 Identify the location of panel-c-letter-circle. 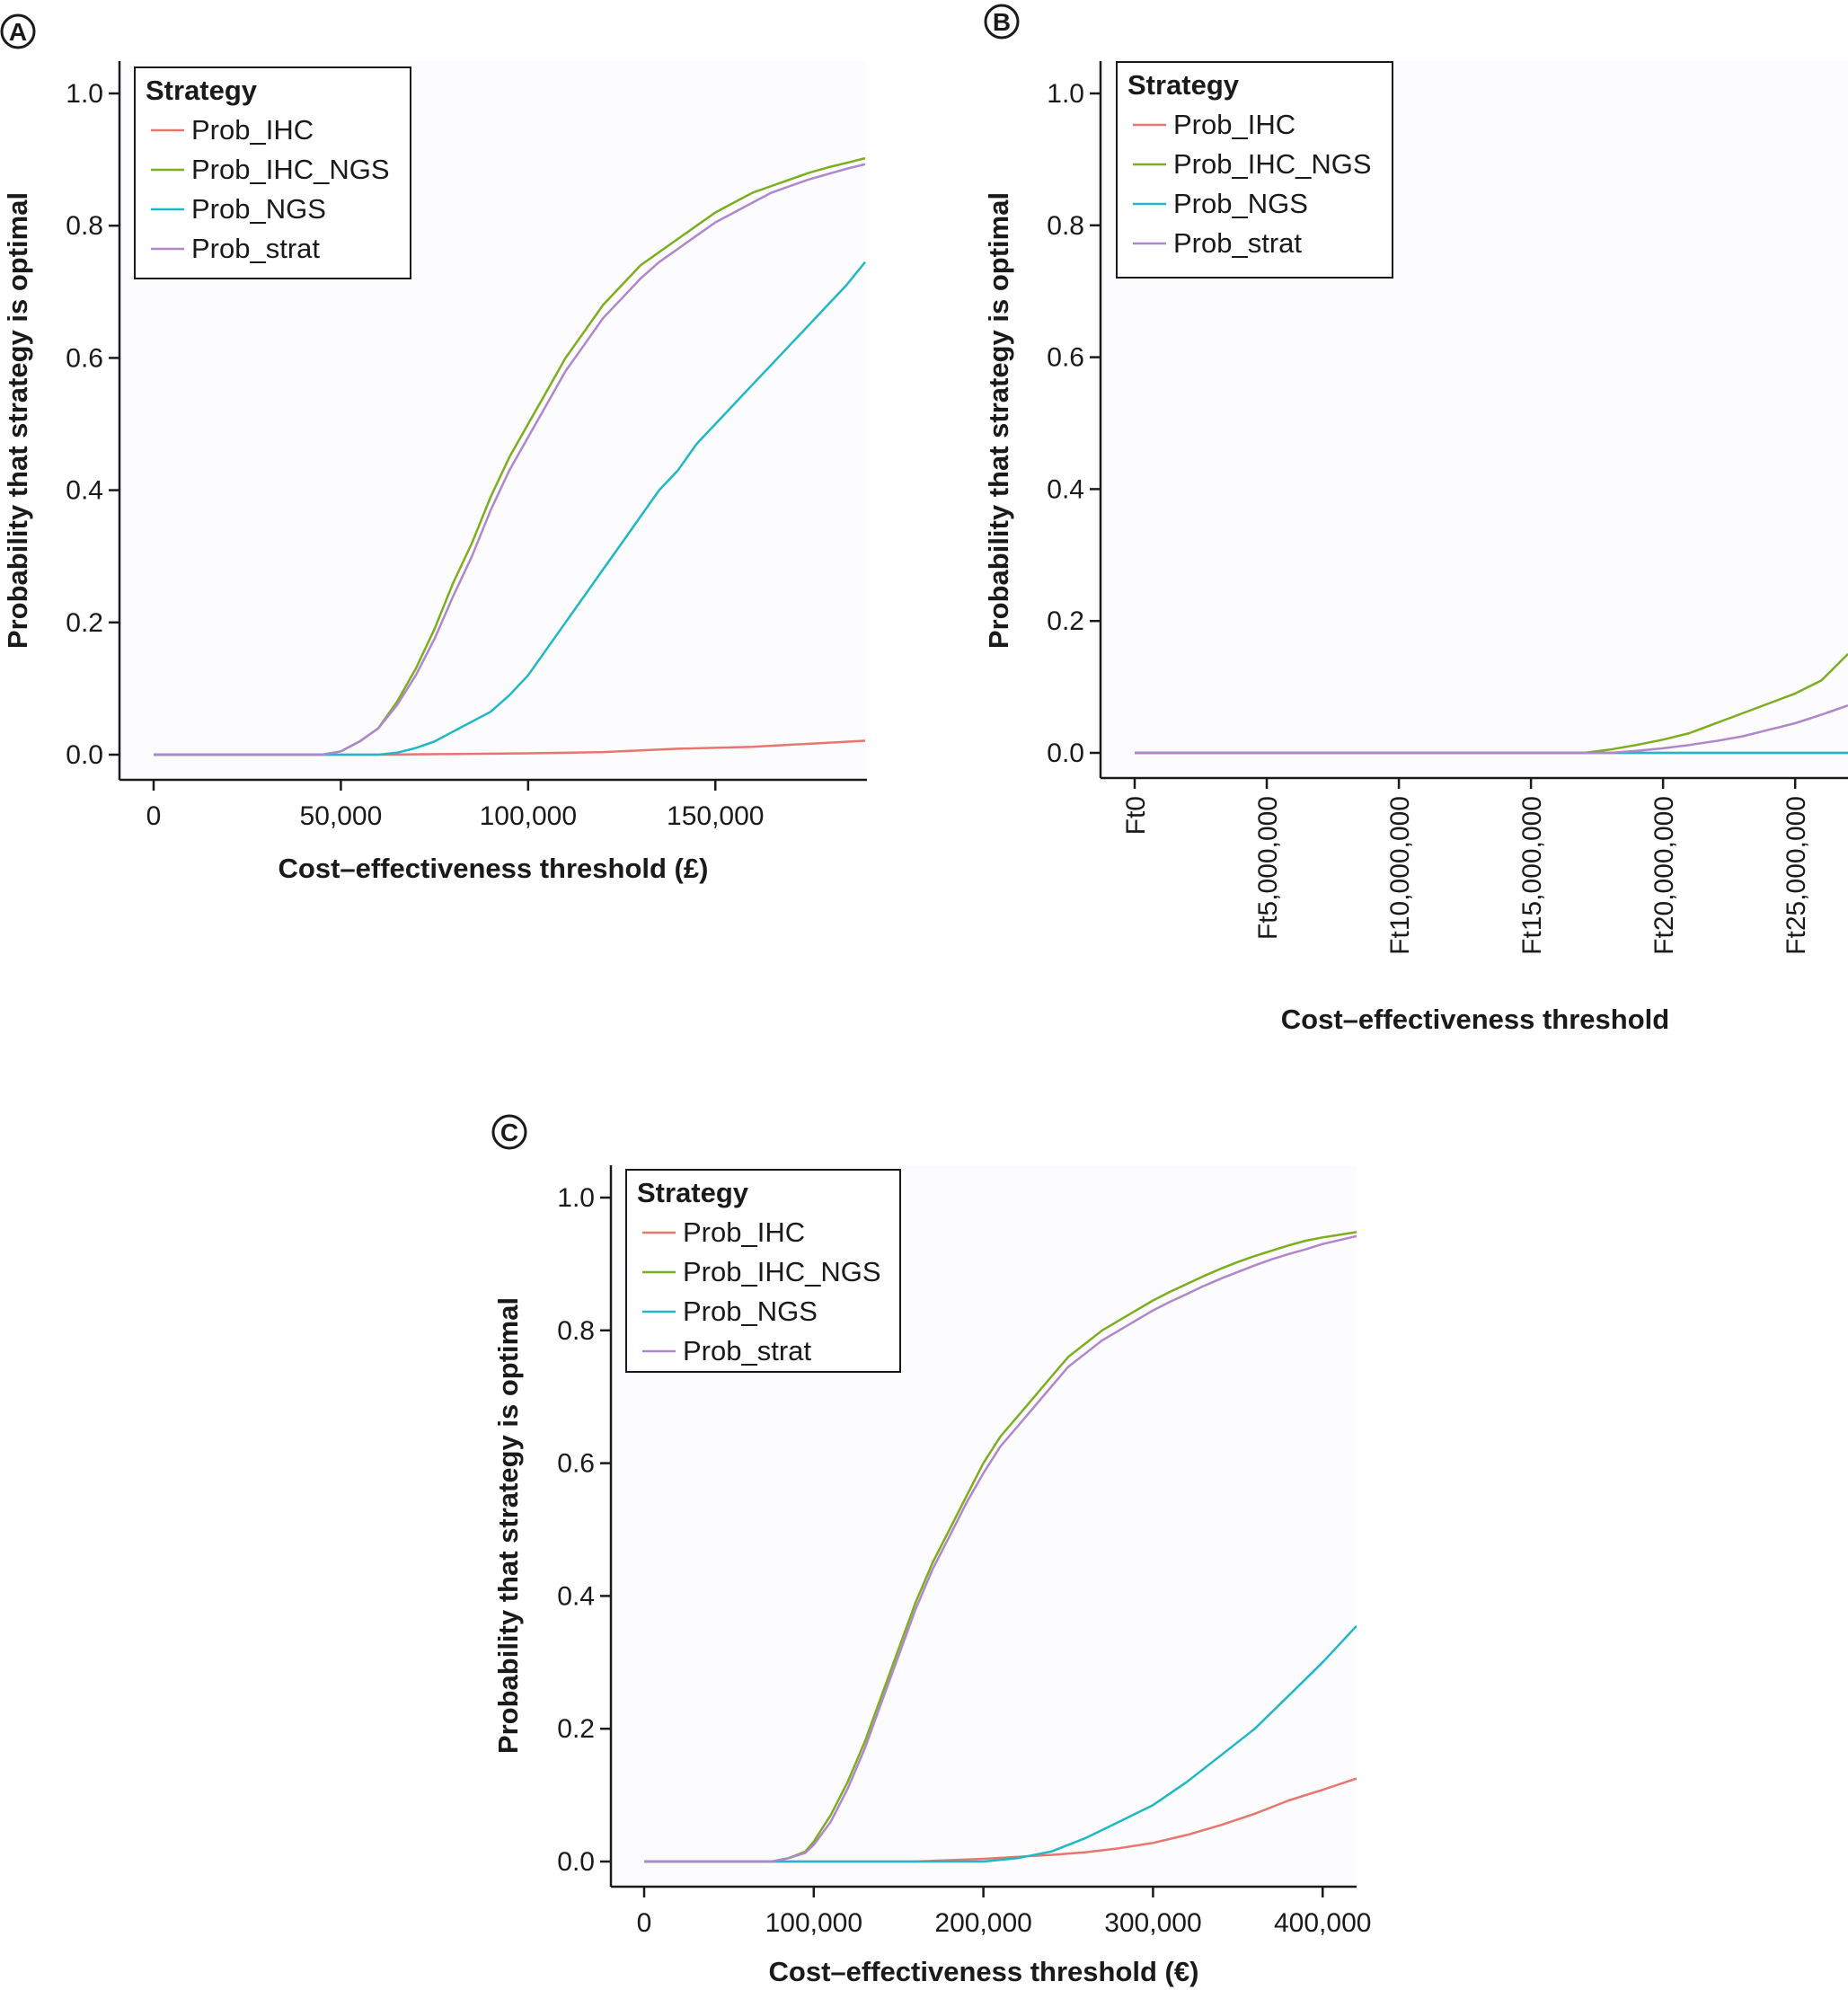
(509, 1132).